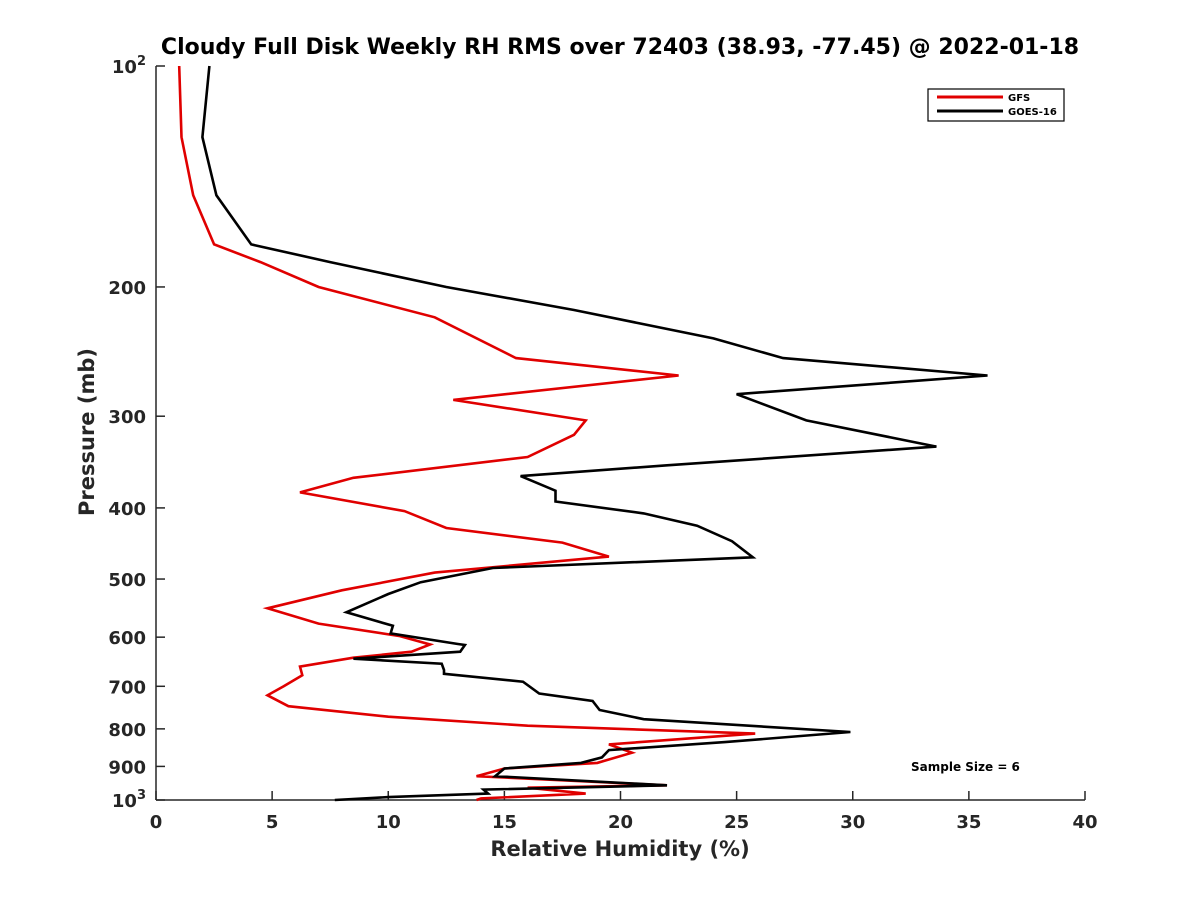 The image size is (1200, 900). Describe the element at coordinates (127, 730) in the screenshot. I see `y-tick-label: 800` at that location.